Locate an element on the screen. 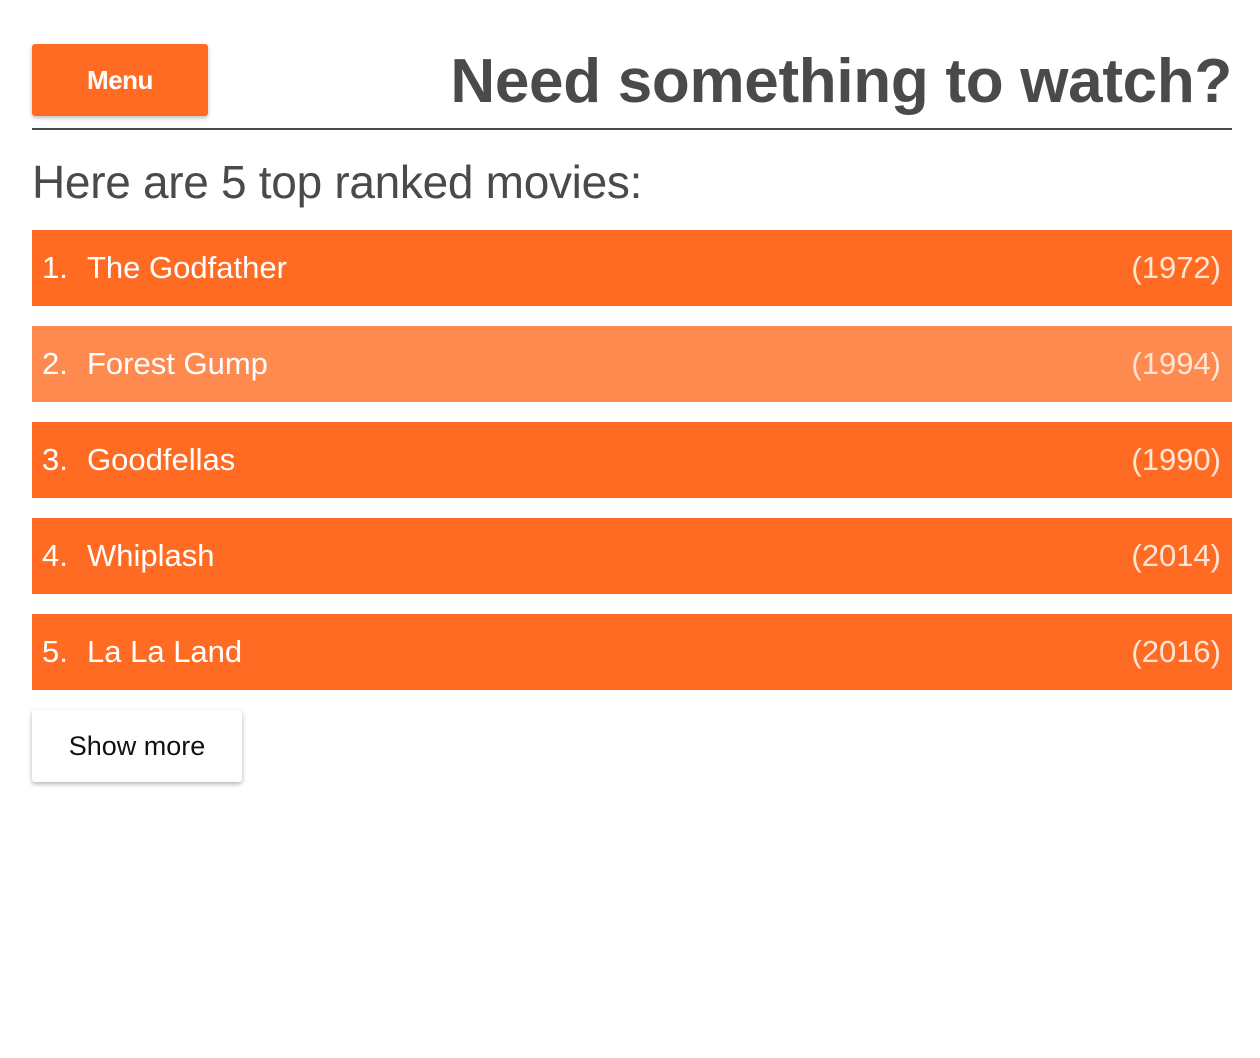 Image resolution: width=1260 pixels, height=1058 pixels. movie-rank: 1. is located at coordinates (55, 267).